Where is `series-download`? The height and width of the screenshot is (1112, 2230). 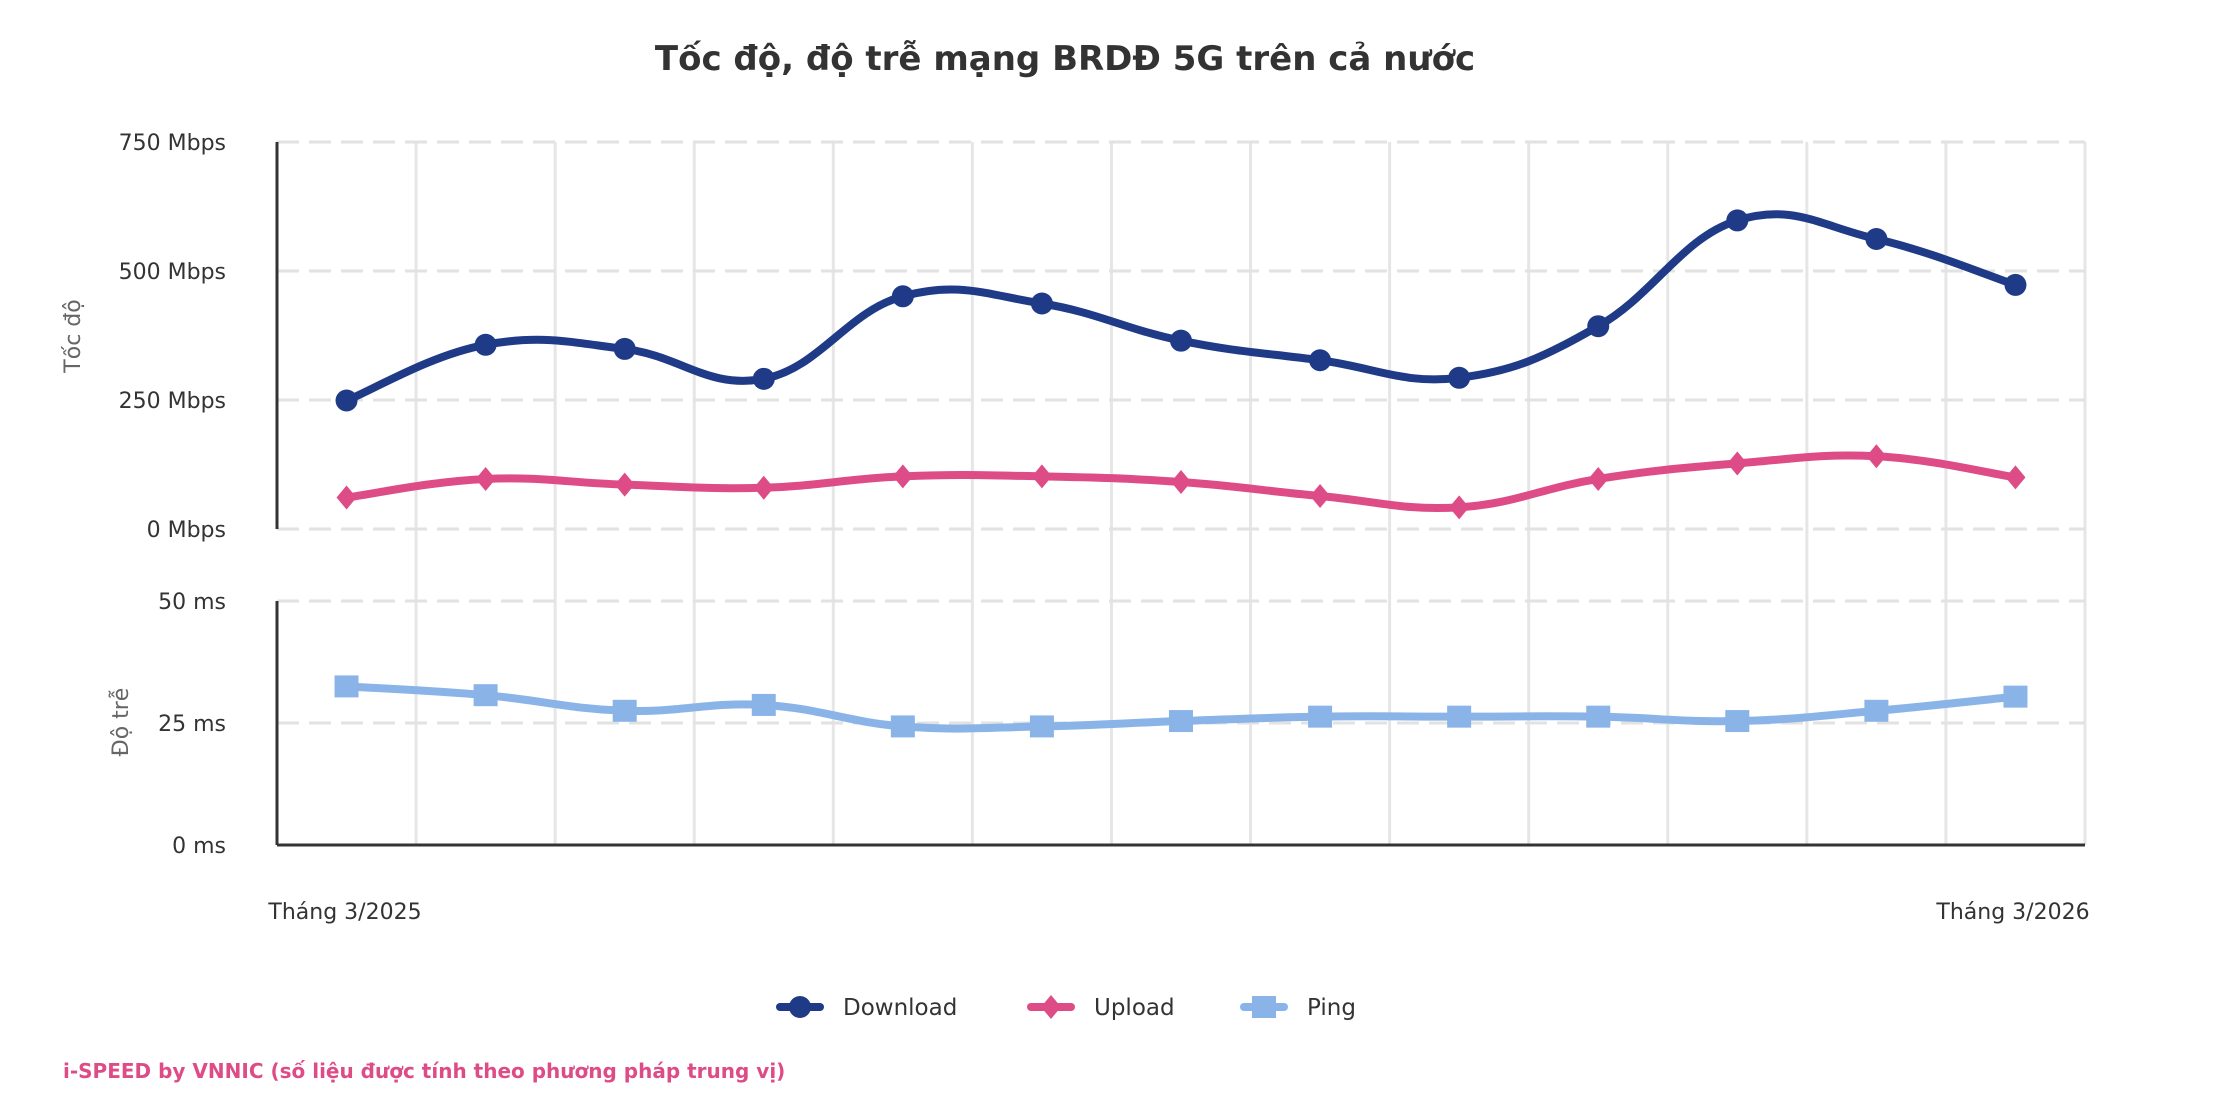 series-download is located at coordinates (1181, 310).